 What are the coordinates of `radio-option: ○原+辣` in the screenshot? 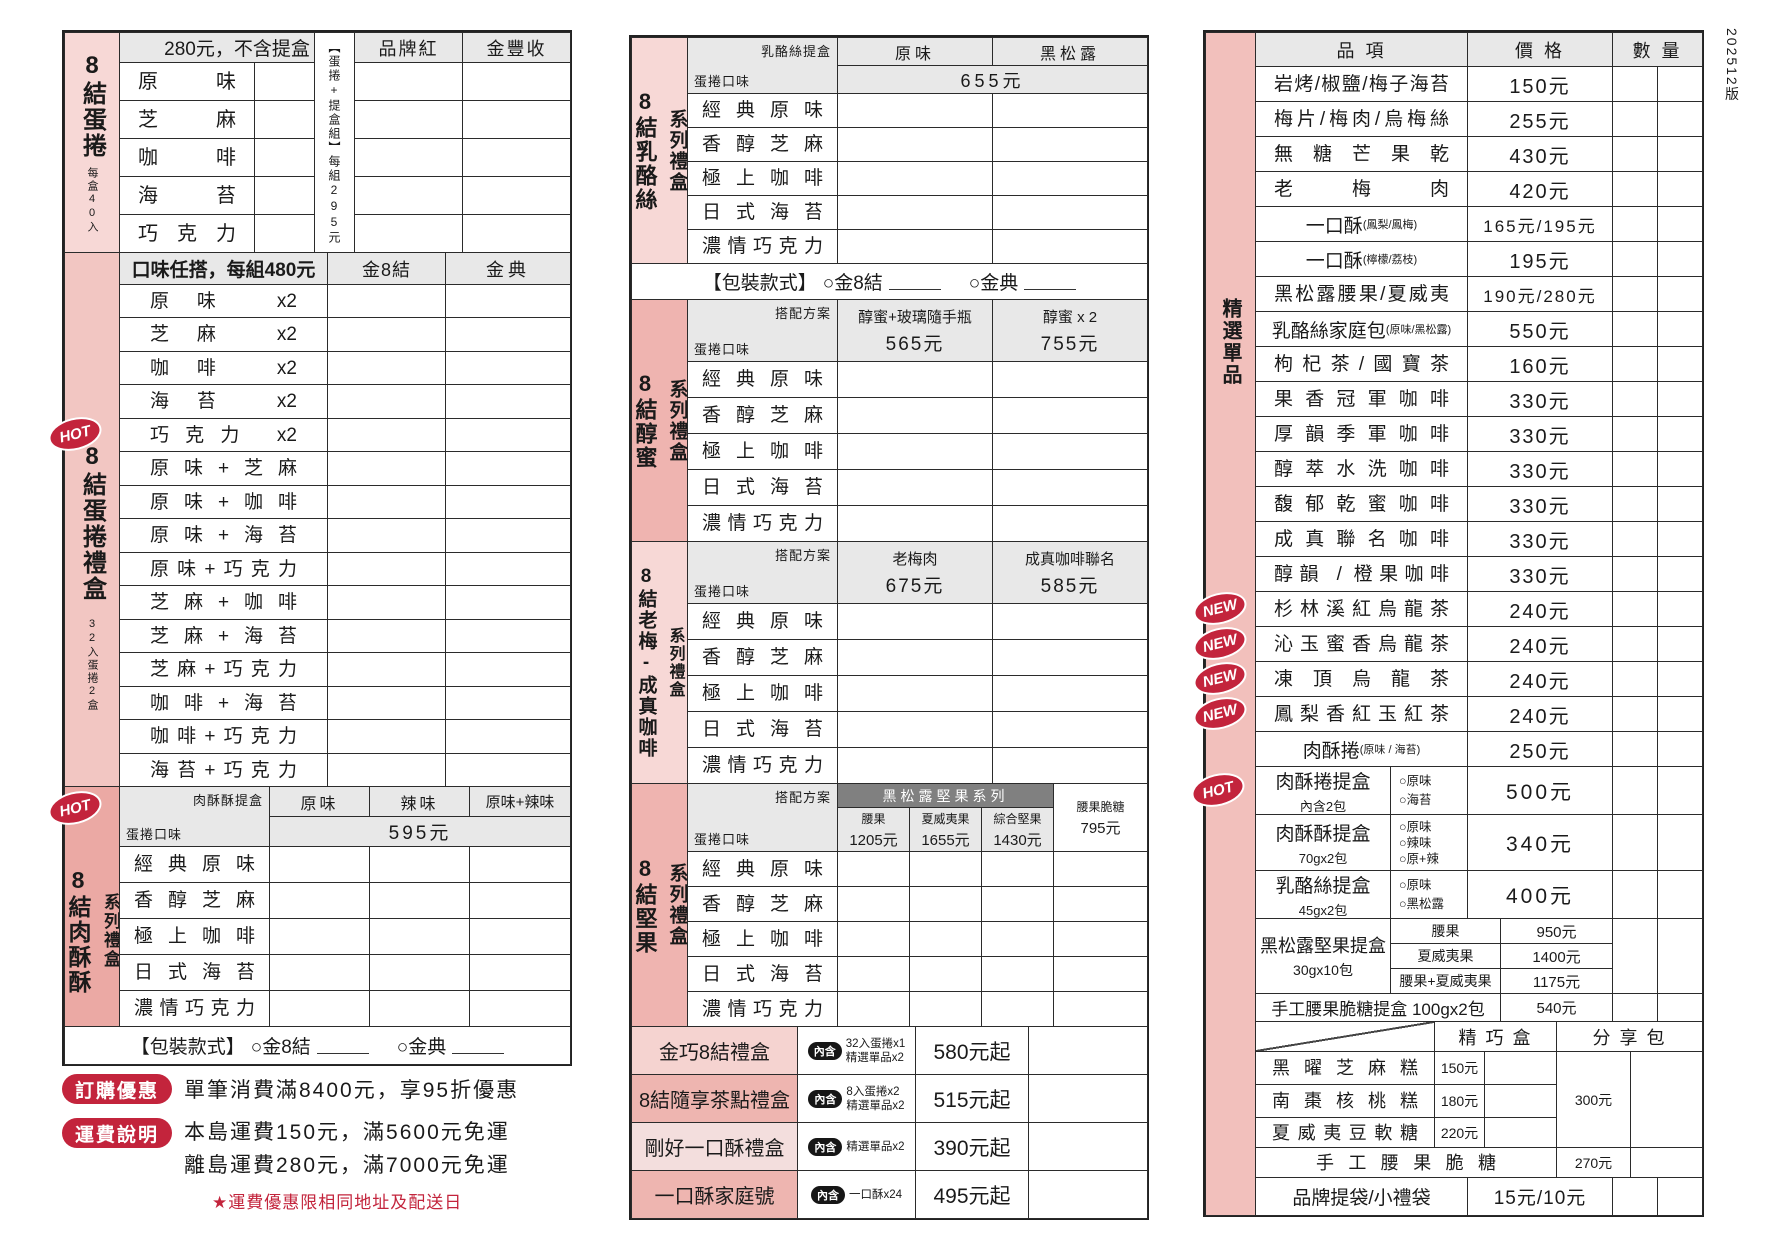 It's located at (1419, 858).